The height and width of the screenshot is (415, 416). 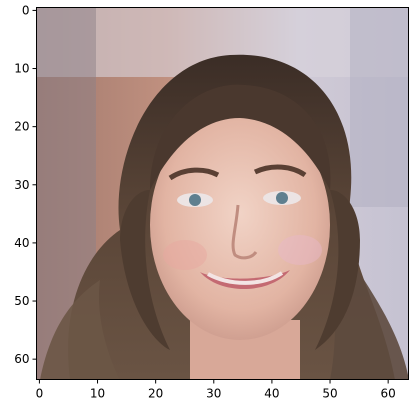 What do you see at coordinates (21, 301) in the screenshot?
I see `y-tick-label: 50` at bounding box center [21, 301].